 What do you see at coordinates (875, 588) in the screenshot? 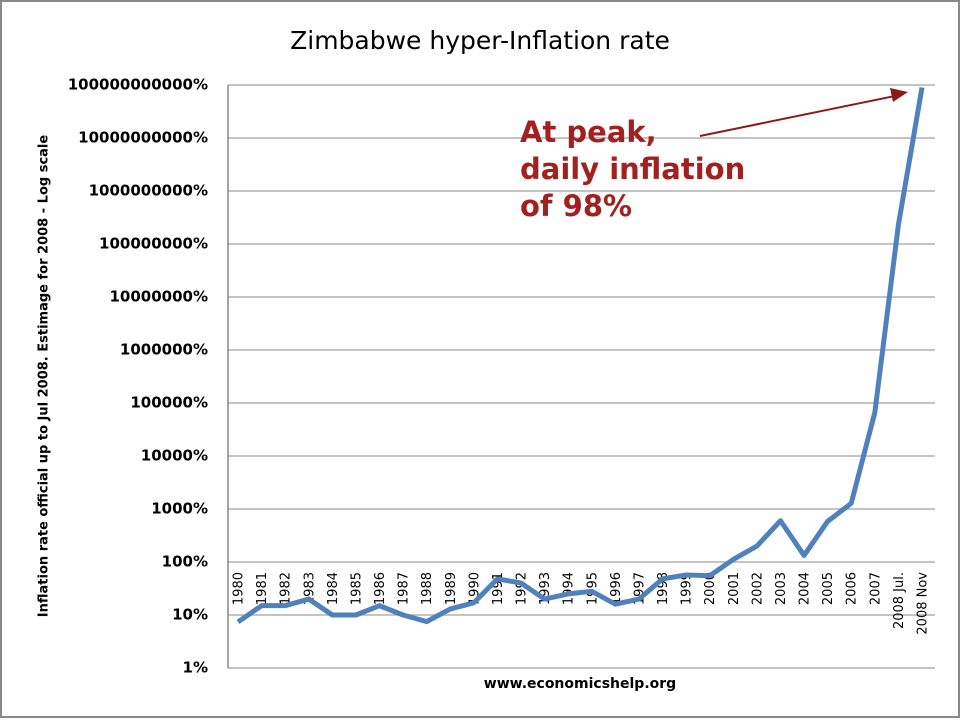
I see `x-tick-label: 2007` at bounding box center [875, 588].